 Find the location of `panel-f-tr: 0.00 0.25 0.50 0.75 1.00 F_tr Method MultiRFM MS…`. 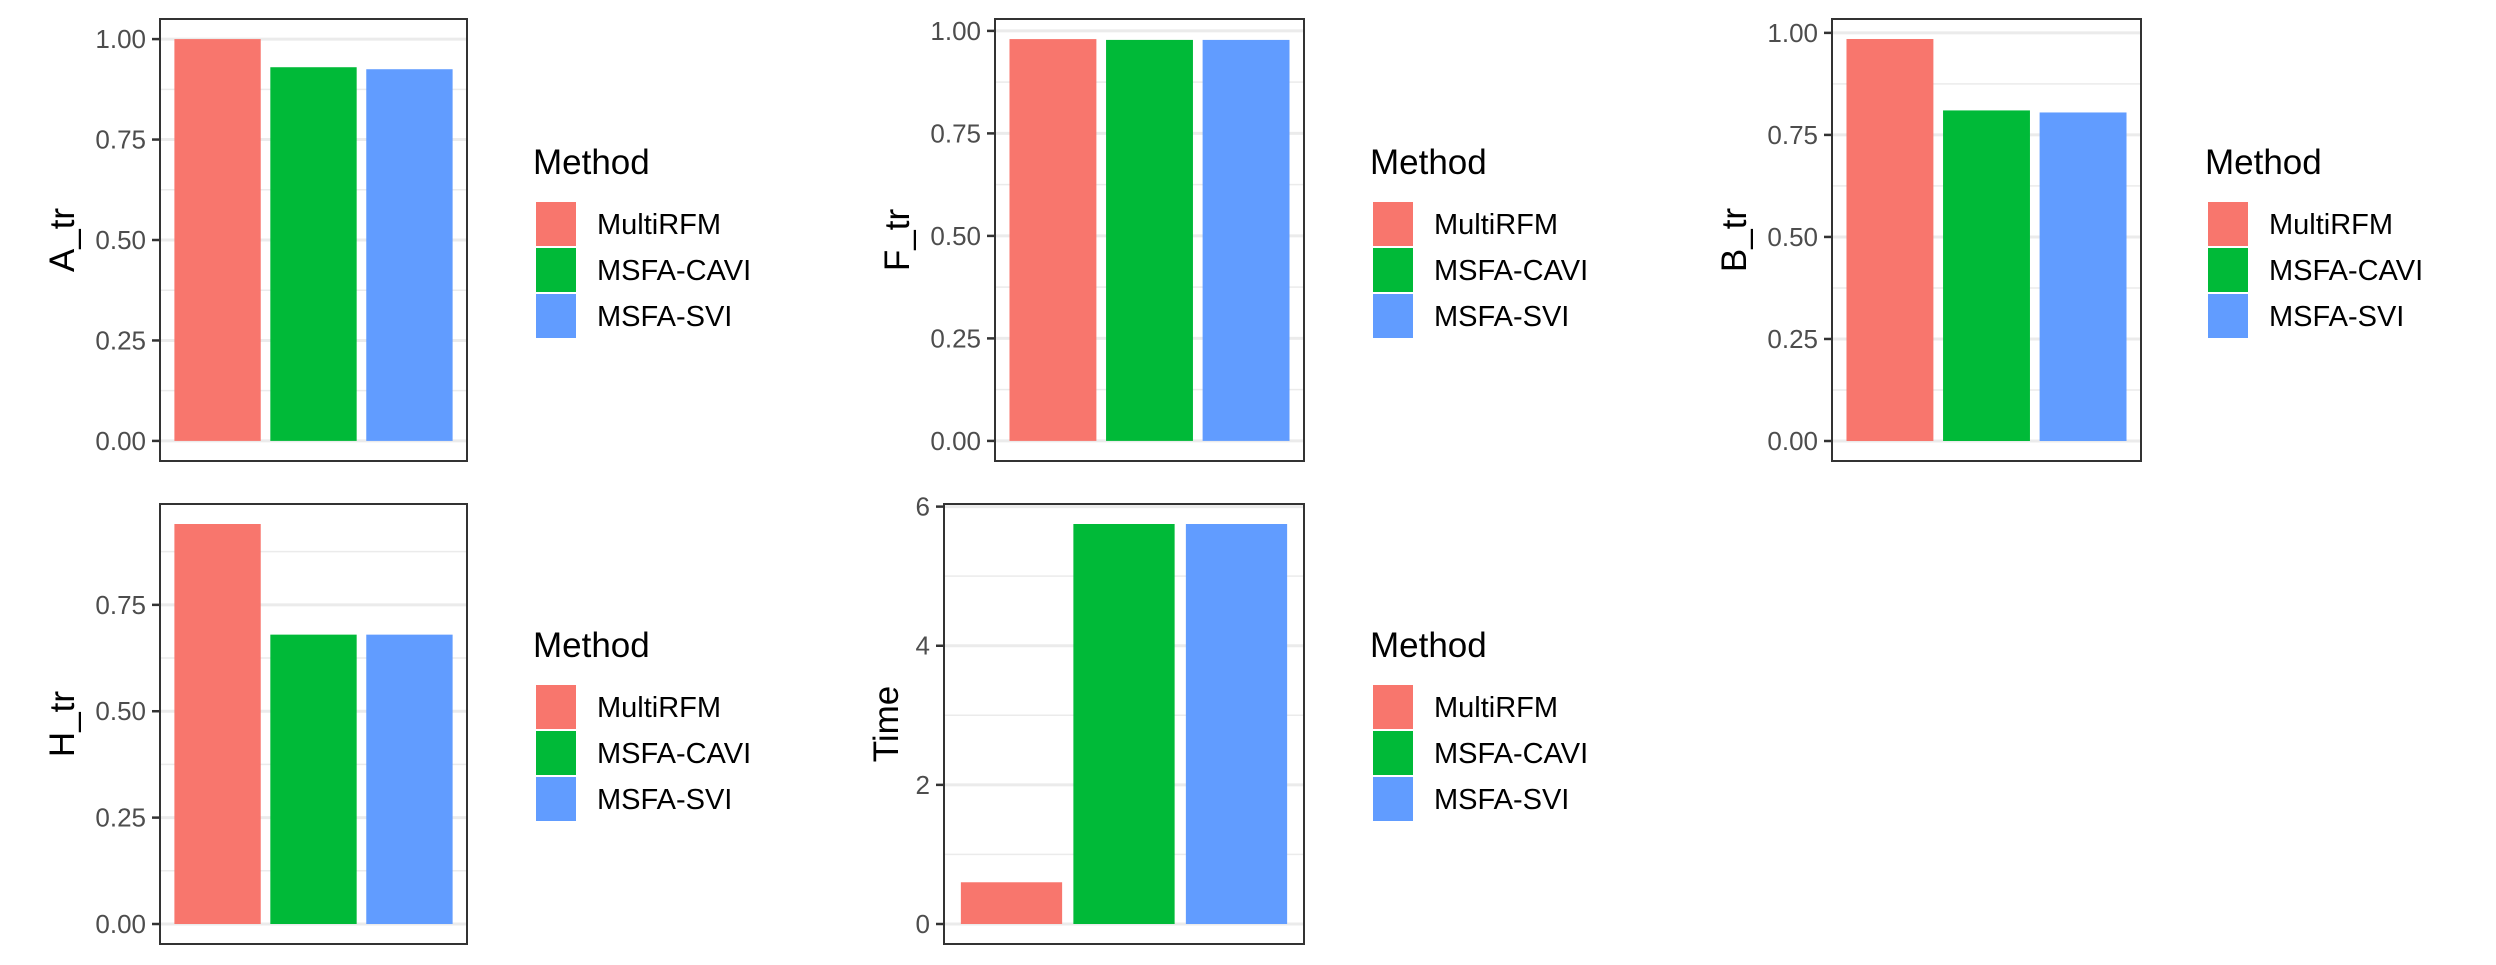

panel-f-tr: 0.00 0.25 0.50 0.75 1.00 F_tr Method MultiRFM MS… is located at coordinates (1233, 239).